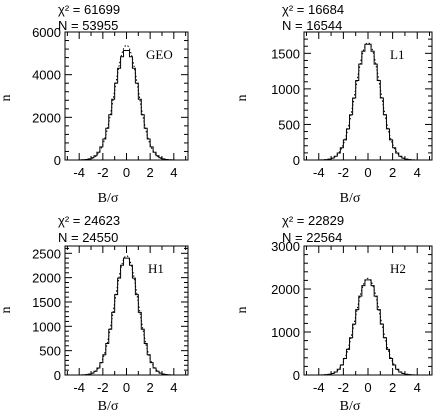 This screenshot has height=414, width=436. What do you see at coordinates (367, 387) in the screenshot?
I see `x-tick-label-h2: 0` at bounding box center [367, 387].